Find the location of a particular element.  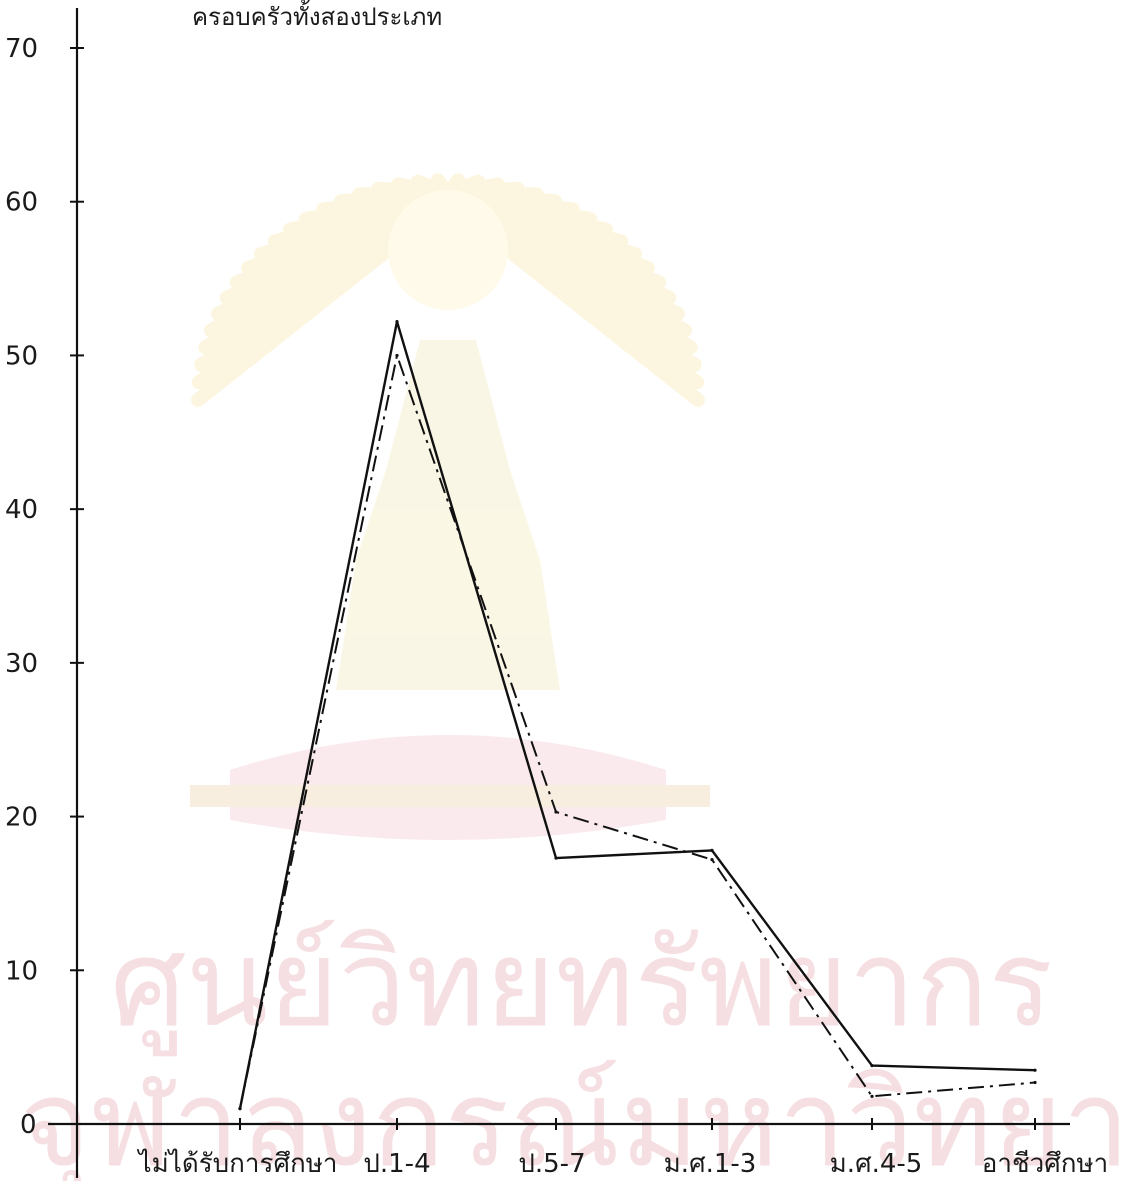

watermark-line-1: ศูนย์วิทยทรัพยากร is located at coordinates (581, 985).